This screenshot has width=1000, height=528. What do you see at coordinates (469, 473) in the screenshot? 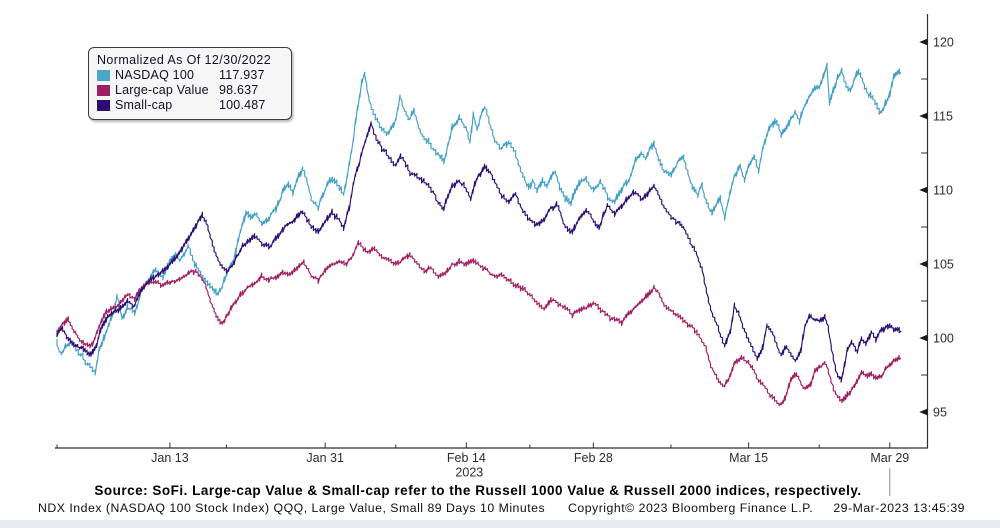
I see `x-axis-year-label: 2023` at bounding box center [469, 473].